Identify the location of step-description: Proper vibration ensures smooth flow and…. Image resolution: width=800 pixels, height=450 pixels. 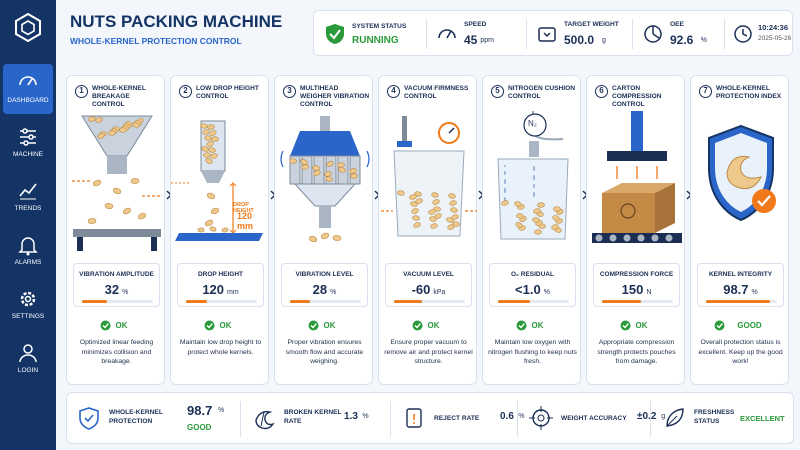
(324, 352).